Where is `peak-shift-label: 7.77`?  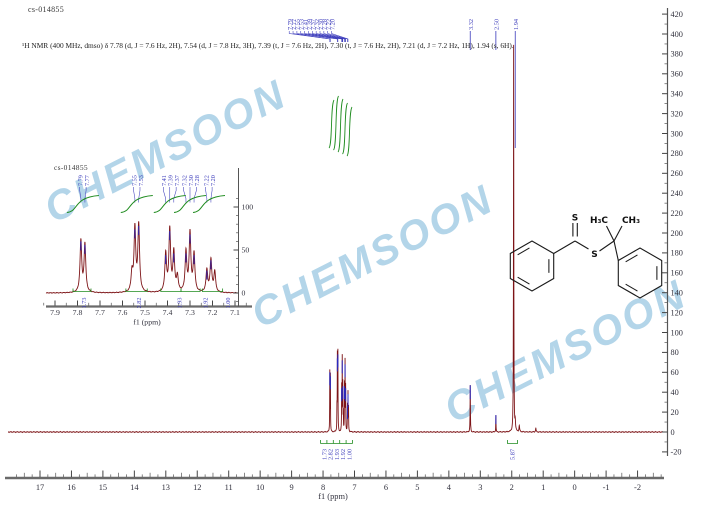 peak-shift-label: 7.77 is located at coordinates (294, 24).